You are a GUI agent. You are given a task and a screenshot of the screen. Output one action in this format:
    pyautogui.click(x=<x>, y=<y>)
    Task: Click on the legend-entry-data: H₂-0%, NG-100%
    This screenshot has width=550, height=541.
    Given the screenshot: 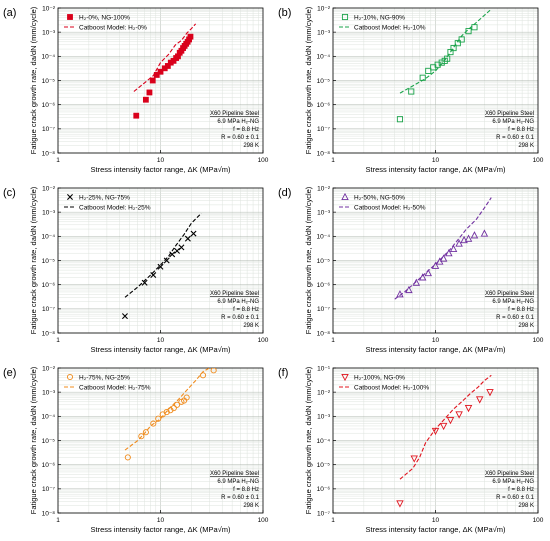 What is the action you would take?
    pyautogui.click(x=104, y=17)
    